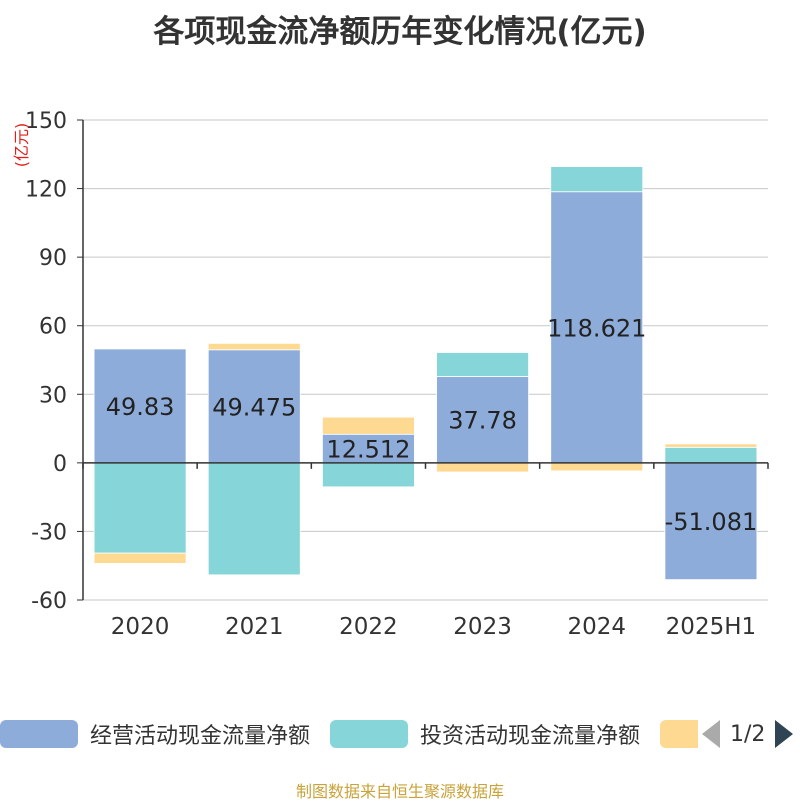 Image resolution: width=800 pixels, height=802 pixels. What do you see at coordinates (60, 464) in the screenshot?
I see `y-tick-label: 0` at bounding box center [60, 464].